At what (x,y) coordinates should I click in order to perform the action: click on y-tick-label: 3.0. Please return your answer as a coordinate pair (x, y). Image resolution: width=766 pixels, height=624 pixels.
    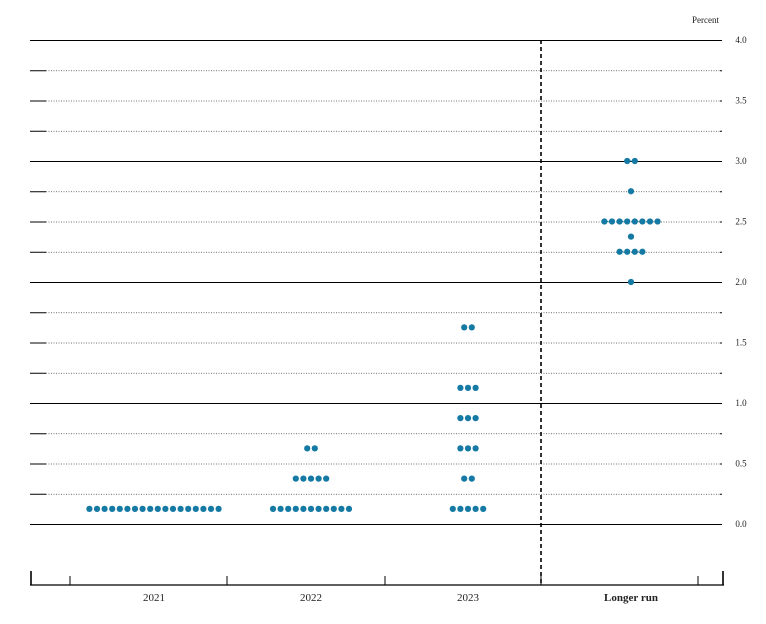
    Looking at the image, I should click on (741, 161).